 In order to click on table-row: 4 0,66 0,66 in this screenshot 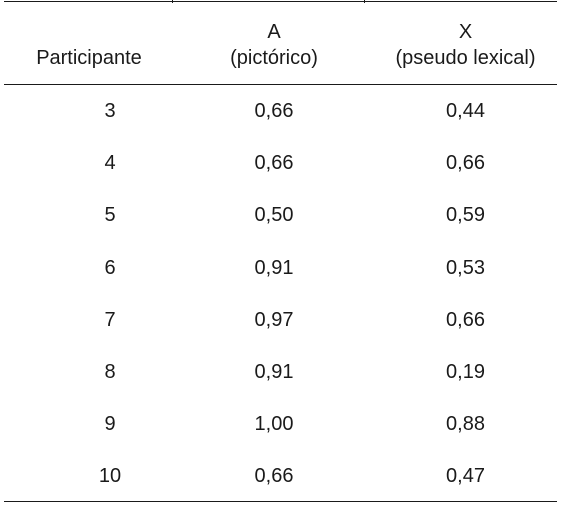, I will do `click(280, 163)`.